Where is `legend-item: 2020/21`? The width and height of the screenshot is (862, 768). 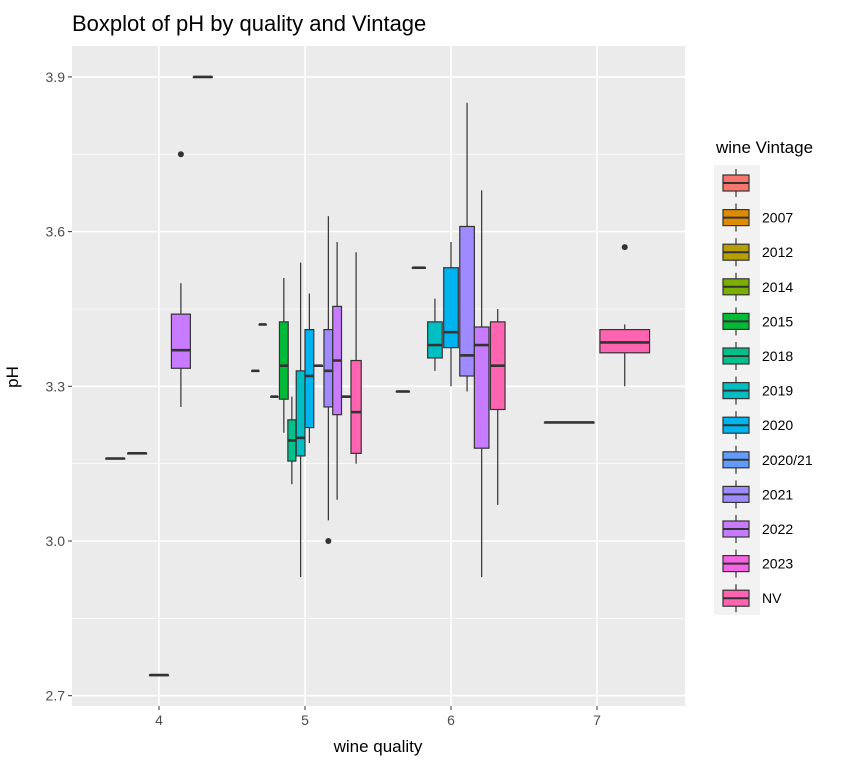 legend-item: 2020/21 is located at coordinates (767, 459).